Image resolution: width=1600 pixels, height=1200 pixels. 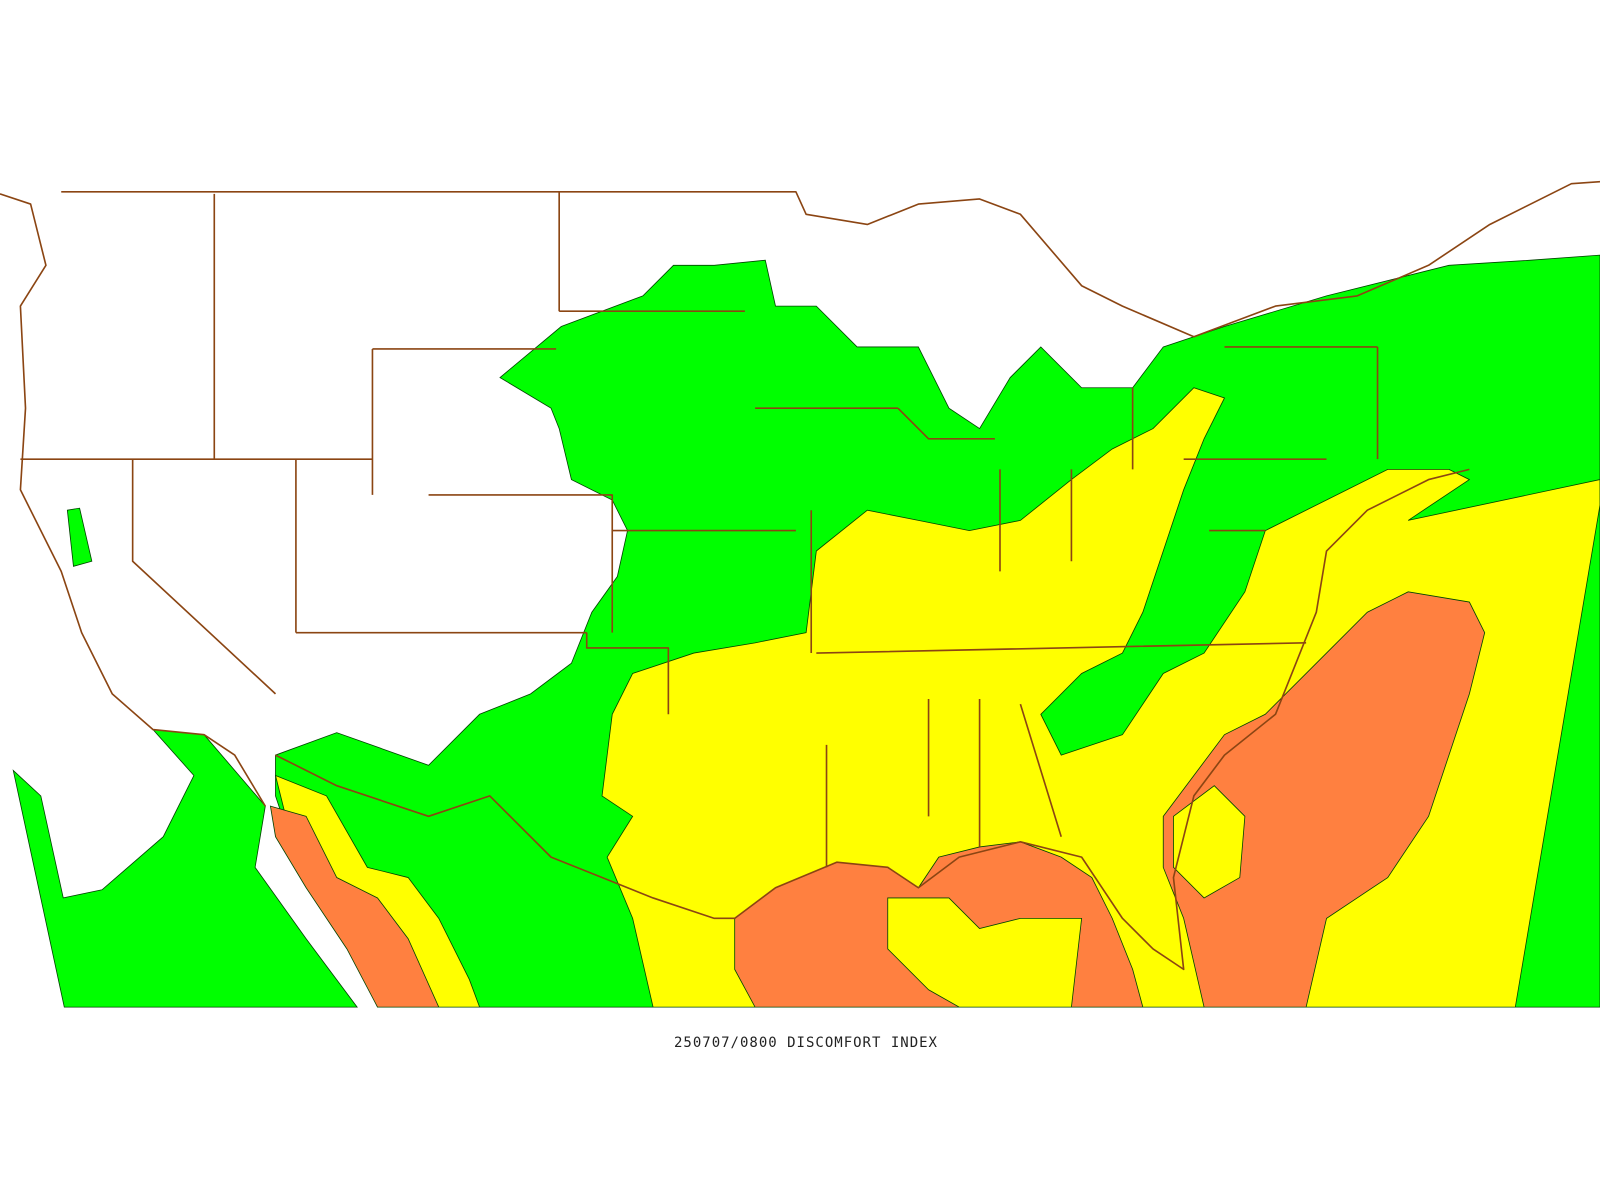 I want to click on zone-green, so click(x=79, y=537).